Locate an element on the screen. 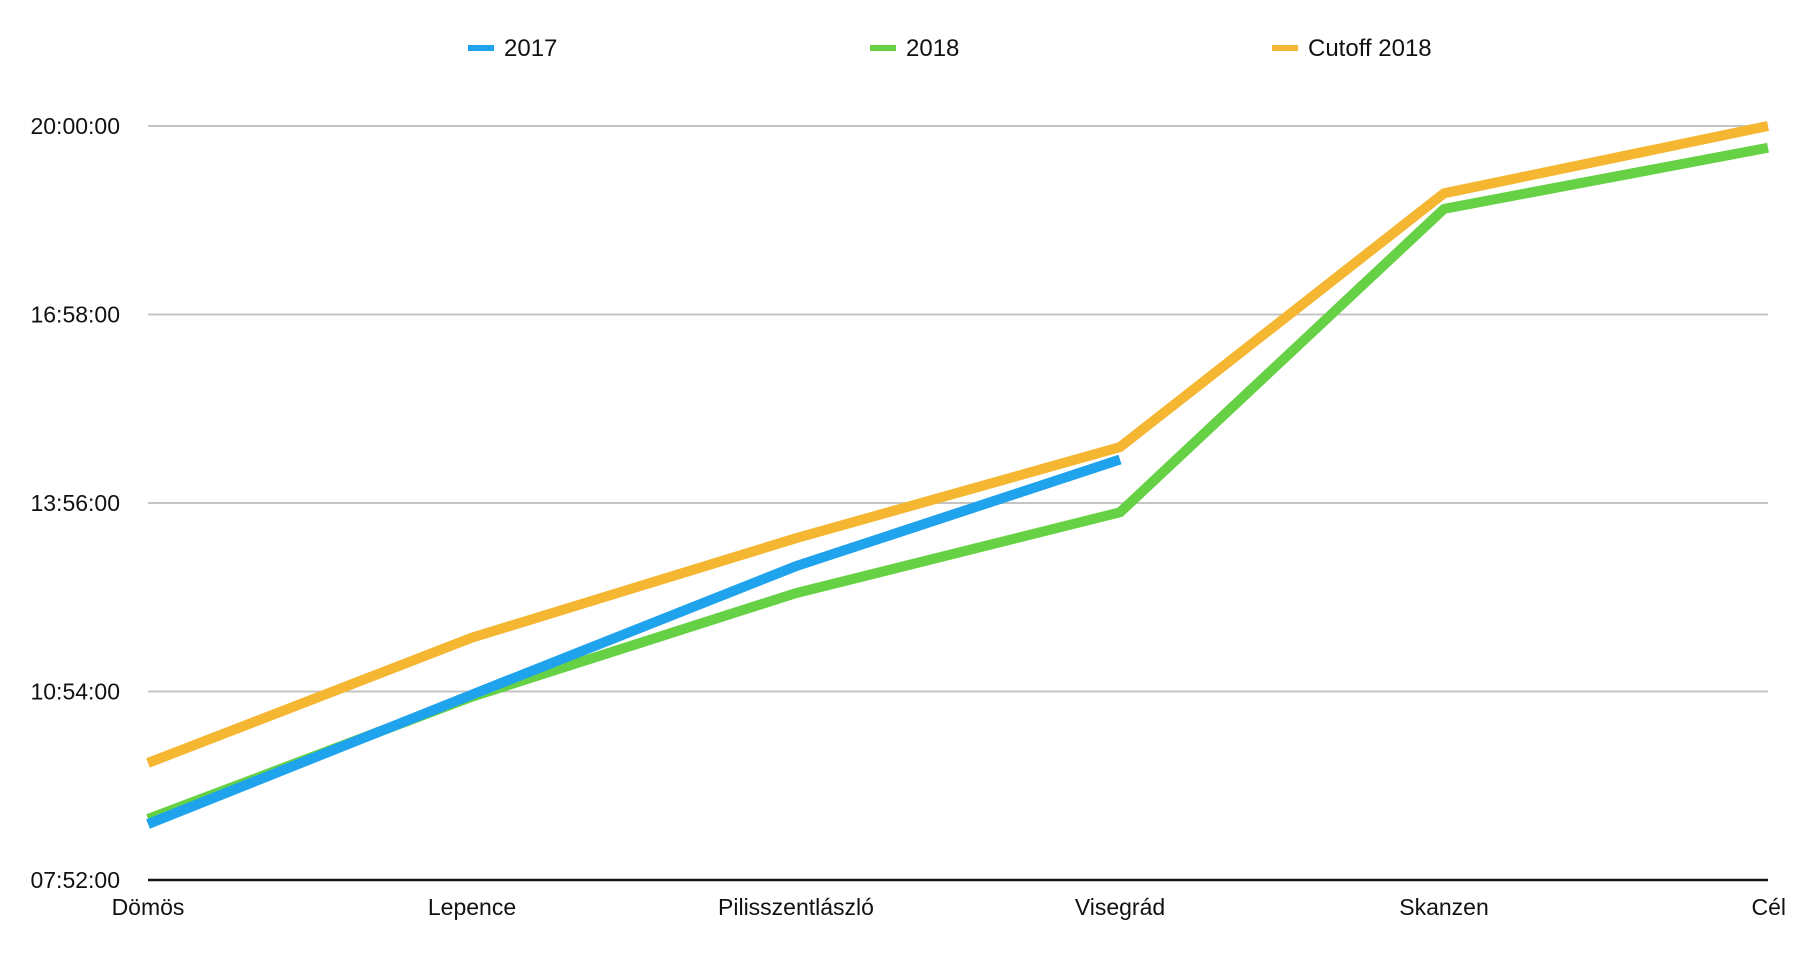 Image resolution: width=1800 pixels, height=960 pixels. y-tick-label: 20:00:00 is located at coordinates (75, 126).